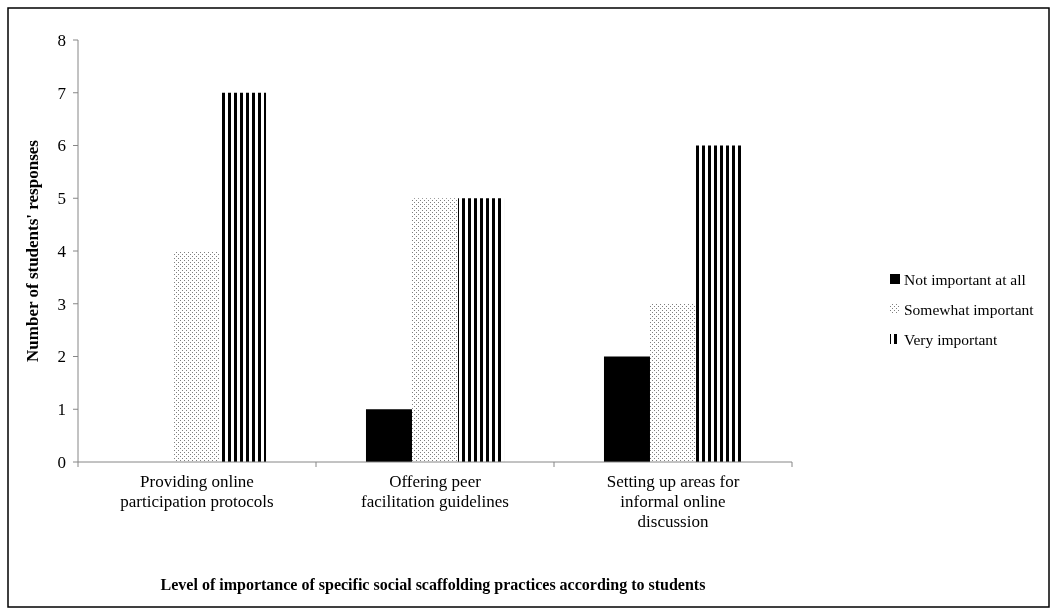 This screenshot has height=615, width=1057. I want to click on y-tick-label: 8, so click(61, 40).